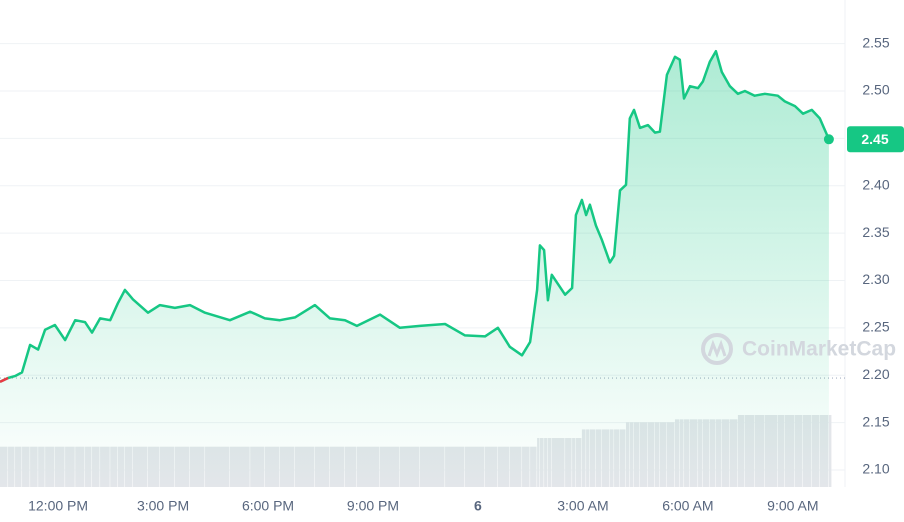 The height and width of the screenshot is (522, 904). I want to click on watermark: CoinMarketCap, so click(819, 349).